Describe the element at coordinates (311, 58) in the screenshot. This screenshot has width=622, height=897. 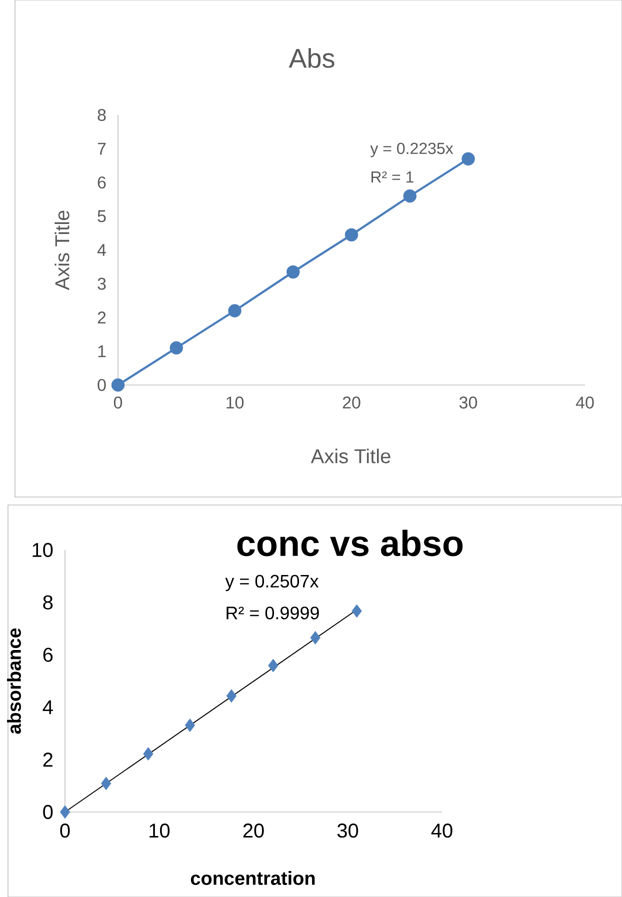
I see `chart-title: Abs` at that location.